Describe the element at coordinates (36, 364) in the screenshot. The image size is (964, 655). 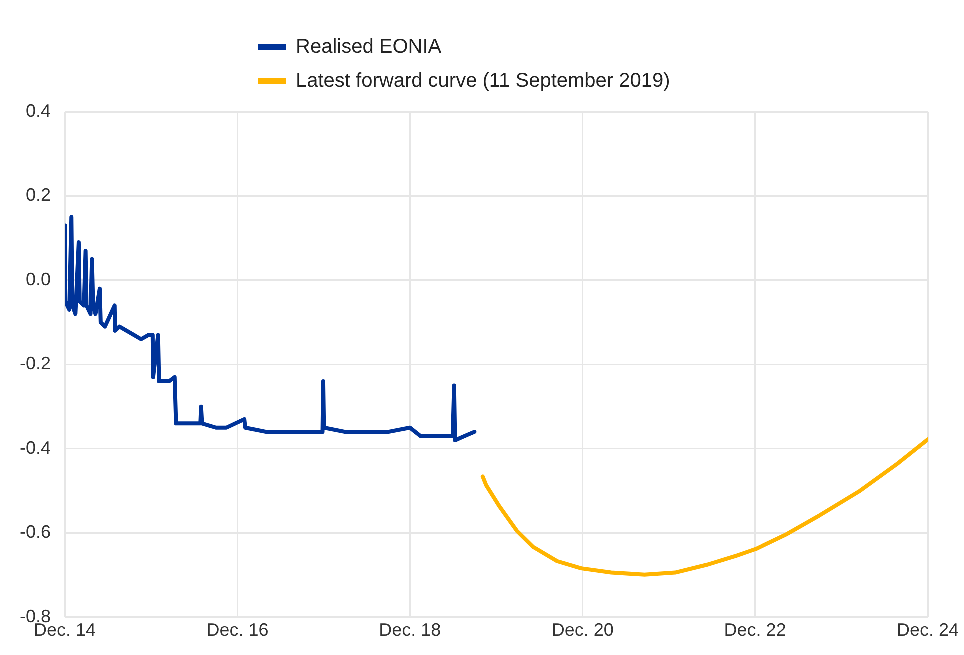
I see `y-tick-label: -0.2` at that location.